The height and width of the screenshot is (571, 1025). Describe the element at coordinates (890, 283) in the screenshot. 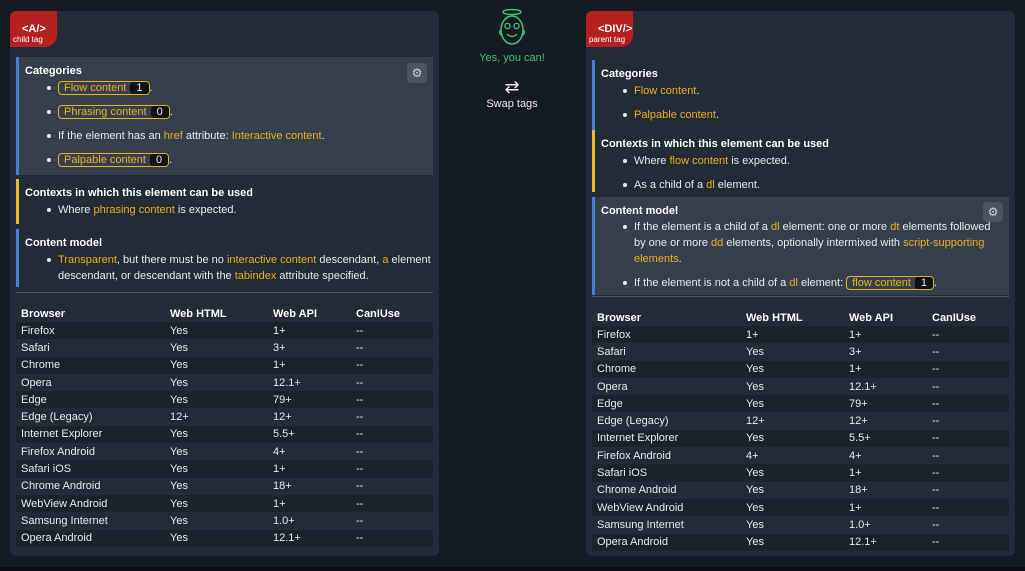

I see `flow-content-pill: flow content 1` at that location.